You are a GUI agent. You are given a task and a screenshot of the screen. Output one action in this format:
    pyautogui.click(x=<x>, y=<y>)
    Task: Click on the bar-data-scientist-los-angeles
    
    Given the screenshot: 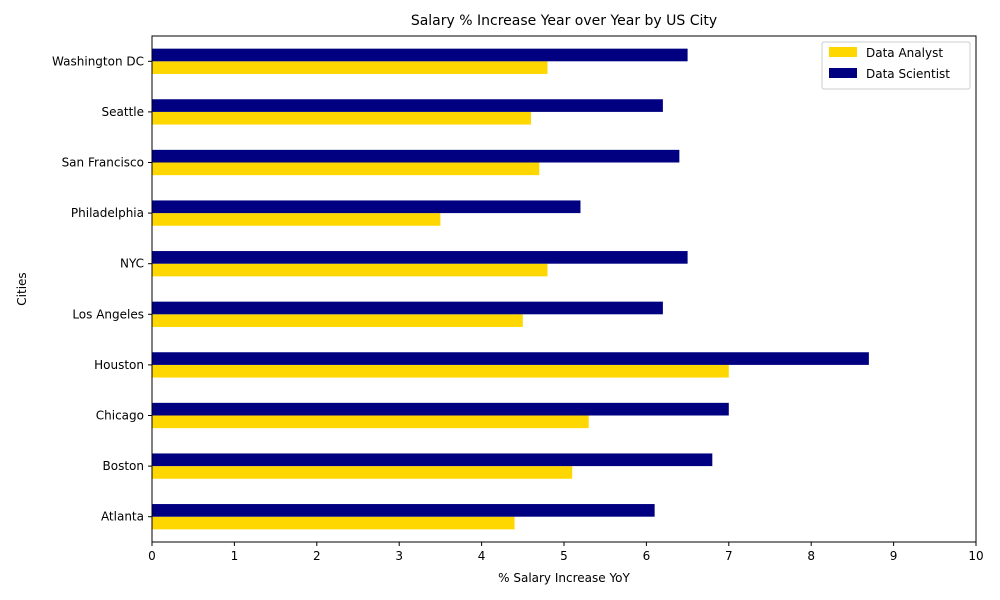 What is the action you would take?
    pyautogui.click(x=407, y=308)
    